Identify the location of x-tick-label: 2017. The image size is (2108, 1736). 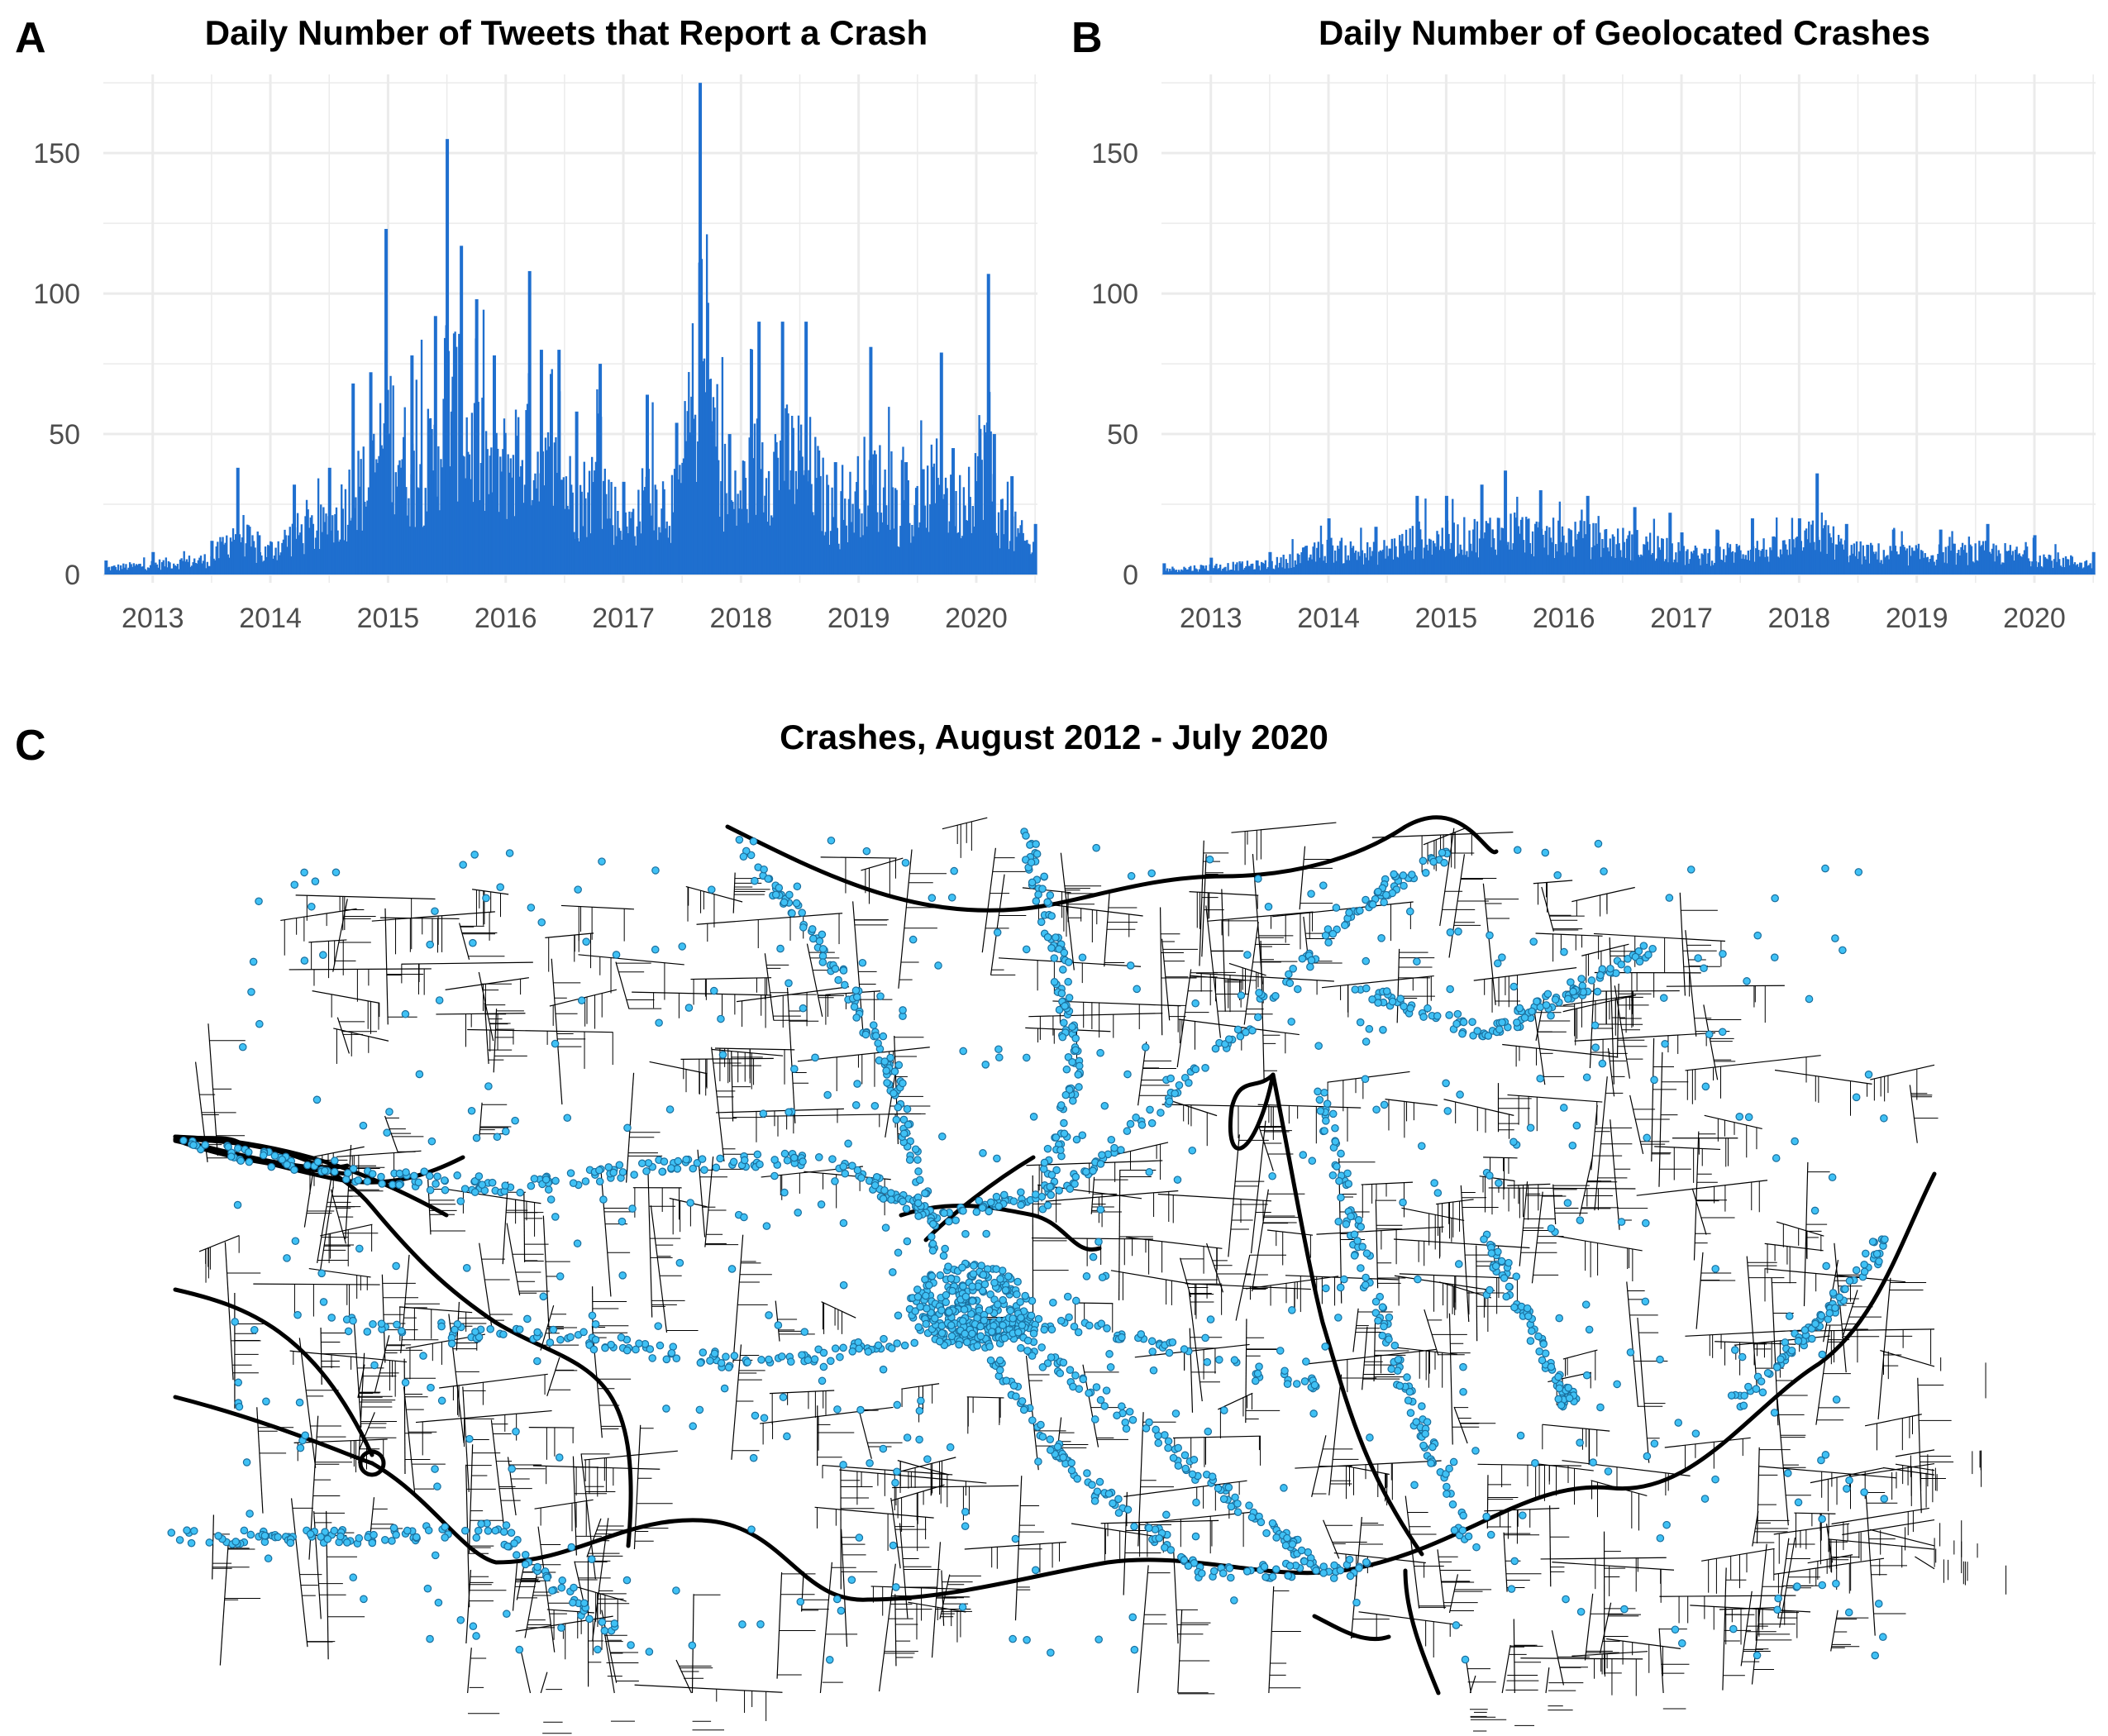
(623, 618).